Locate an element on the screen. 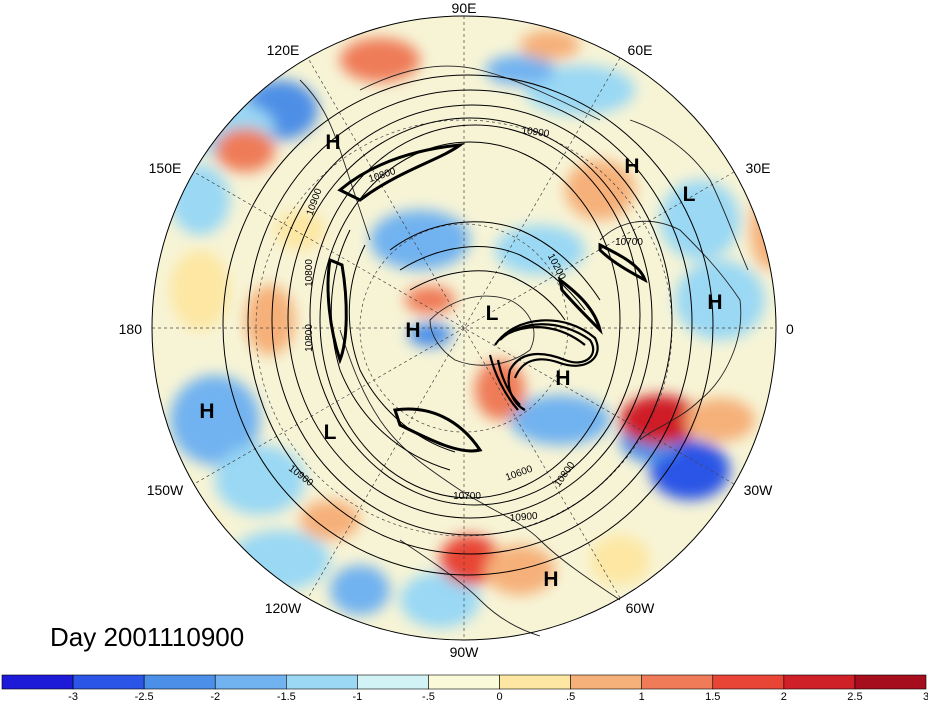  longitude-label: 30W is located at coordinates (759, 490).